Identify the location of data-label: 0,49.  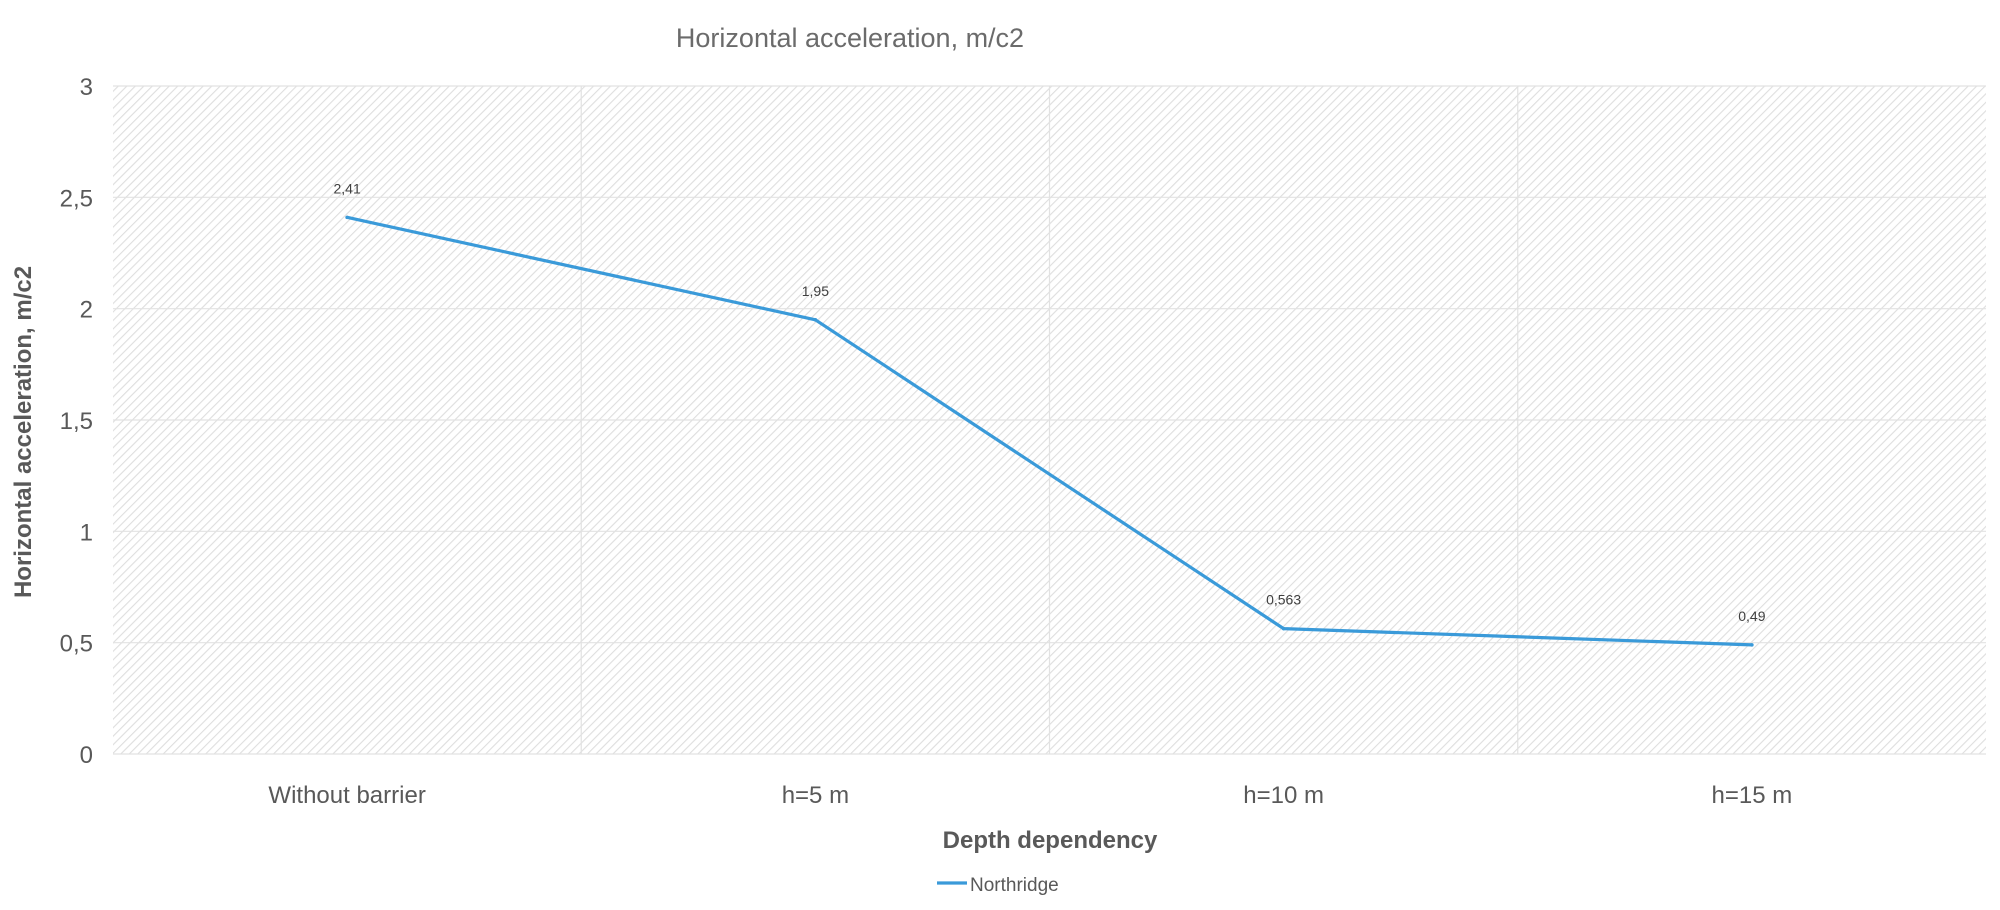
(1751, 616).